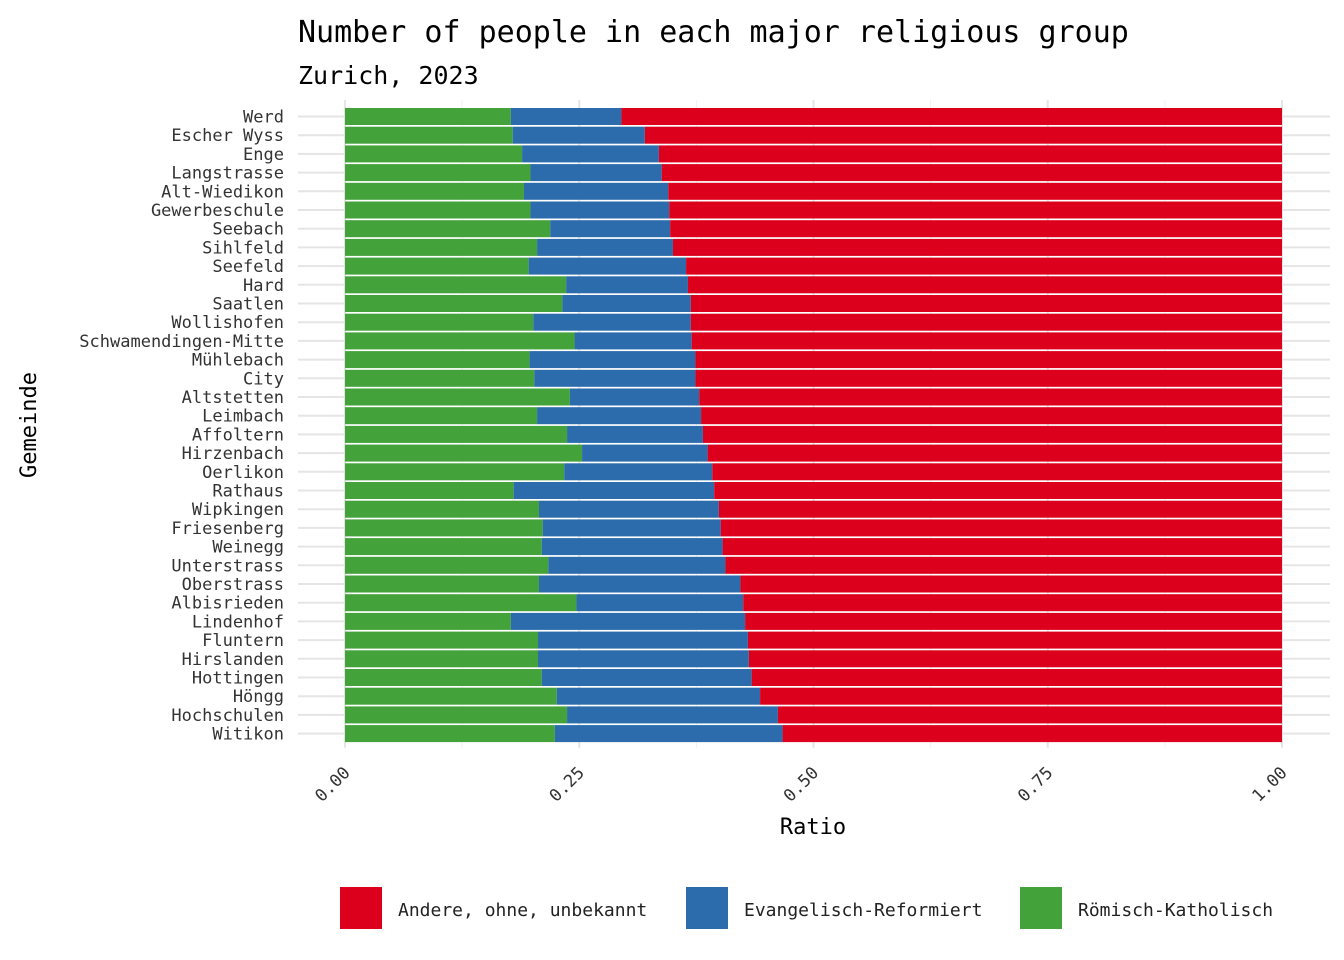 The width and height of the screenshot is (1344, 960). Describe the element at coordinates (258, 697) in the screenshot. I see `y-tick-label: Höngg` at that location.